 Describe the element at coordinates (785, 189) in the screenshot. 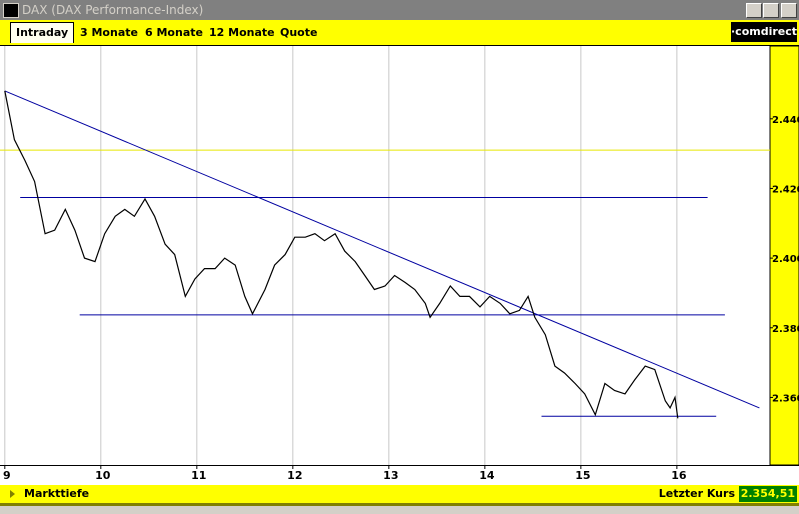

I see `y-tick-label: 2.420` at that location.